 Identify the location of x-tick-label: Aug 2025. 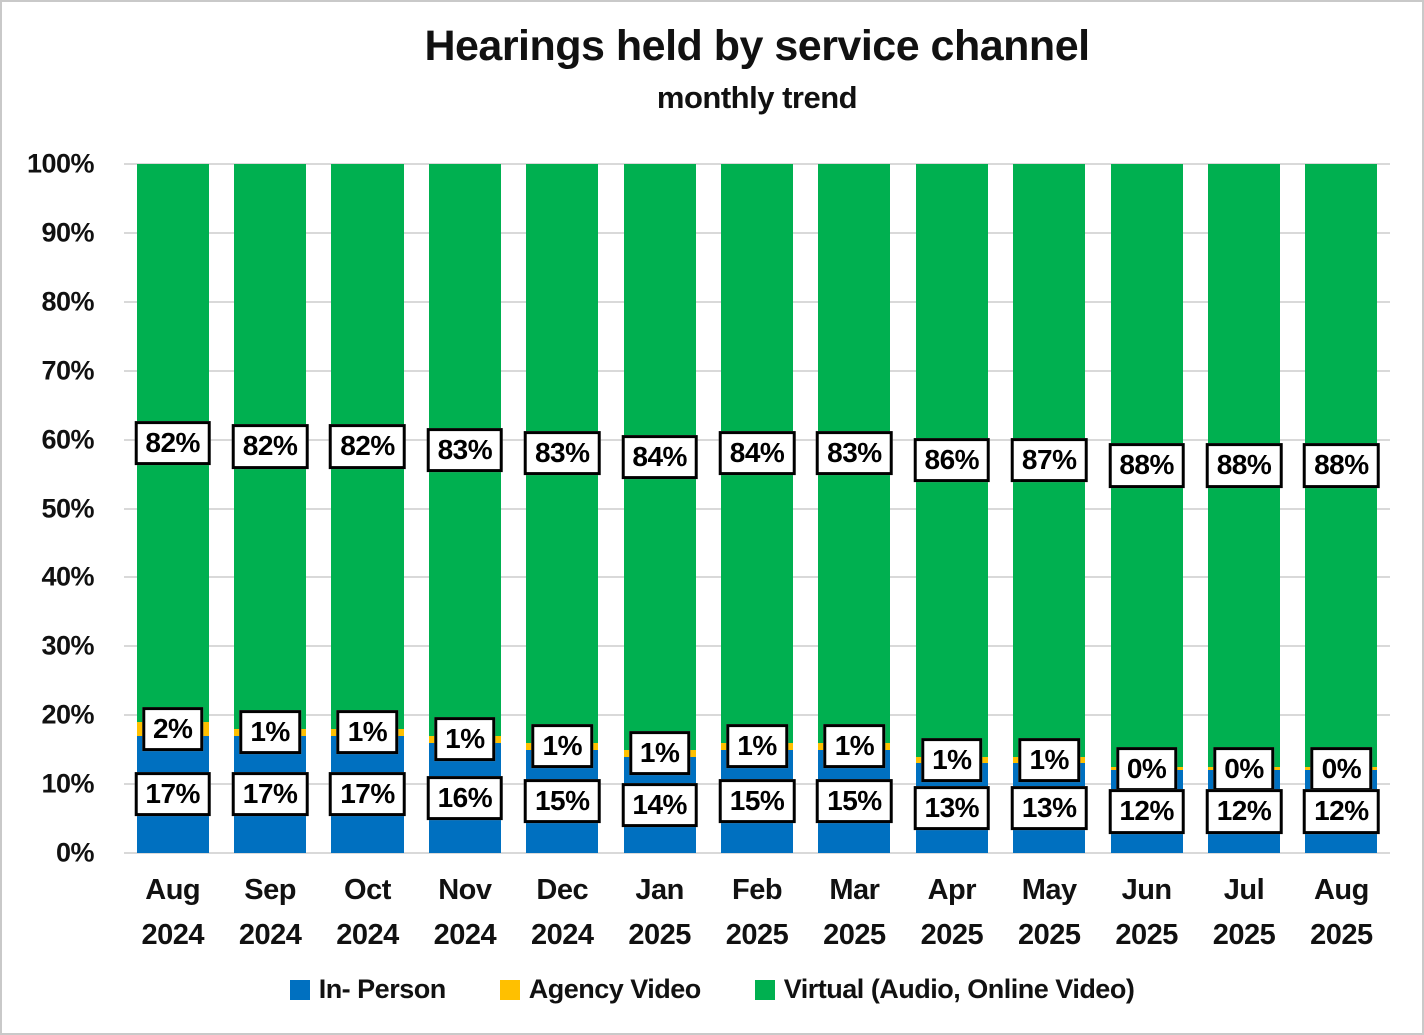
(1341, 913).